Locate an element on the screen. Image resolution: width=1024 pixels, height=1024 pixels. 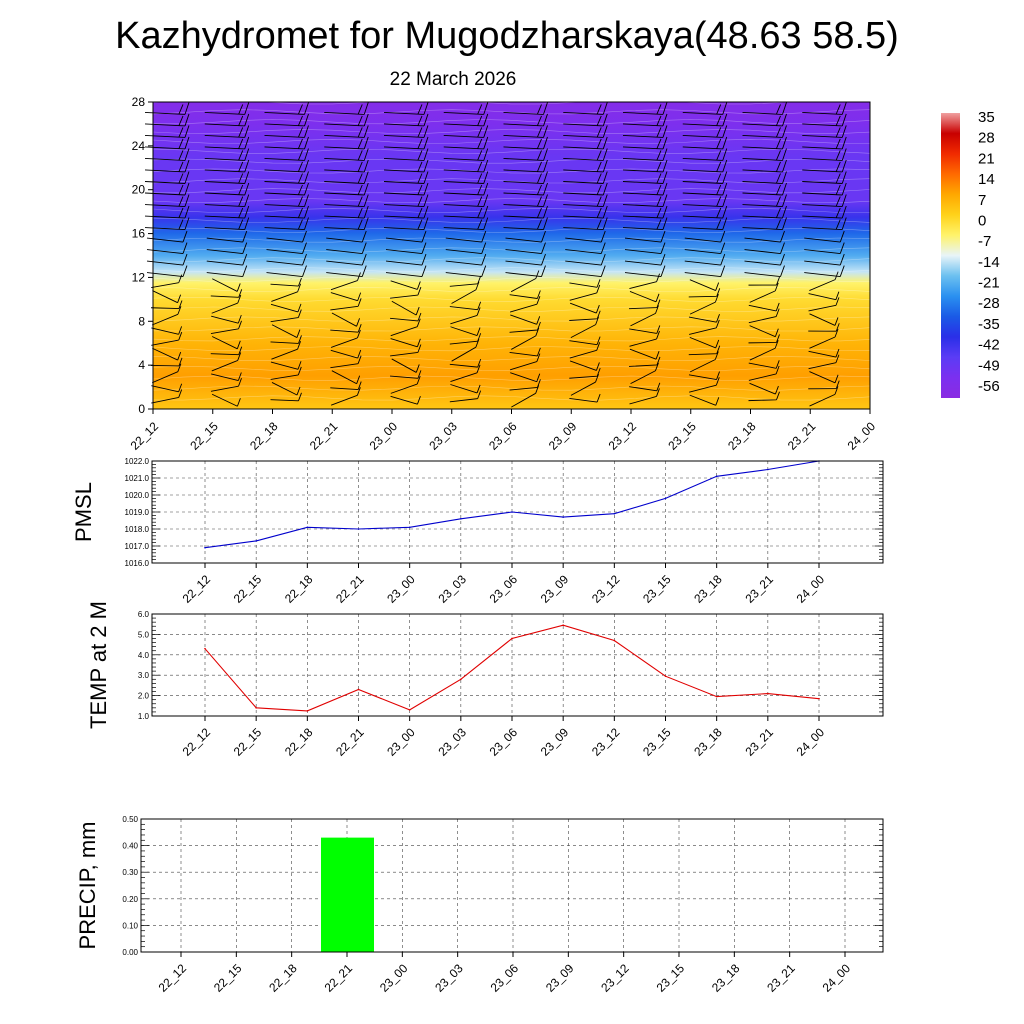
colorbar-label: -42 is located at coordinates (989, 345).